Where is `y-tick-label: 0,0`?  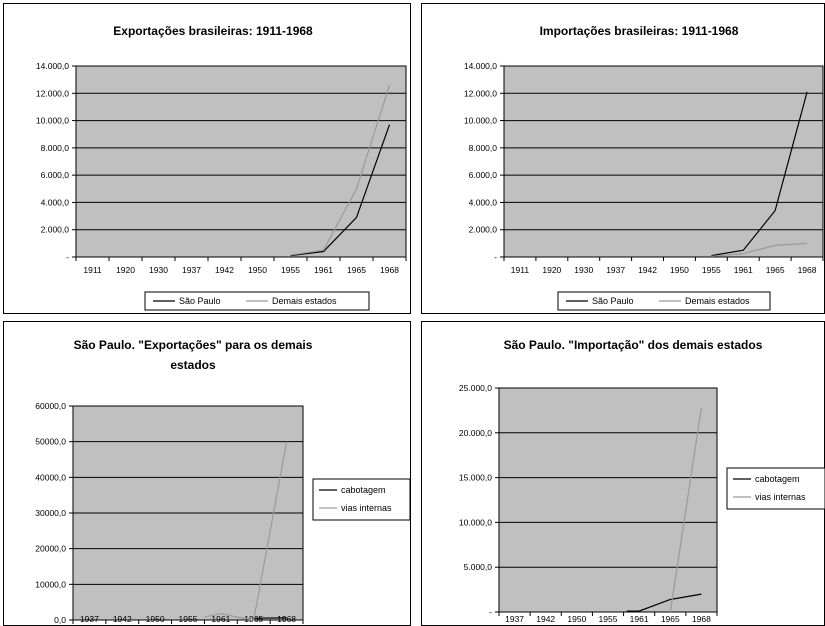
y-tick-label: 0,0 is located at coordinates (60, 620).